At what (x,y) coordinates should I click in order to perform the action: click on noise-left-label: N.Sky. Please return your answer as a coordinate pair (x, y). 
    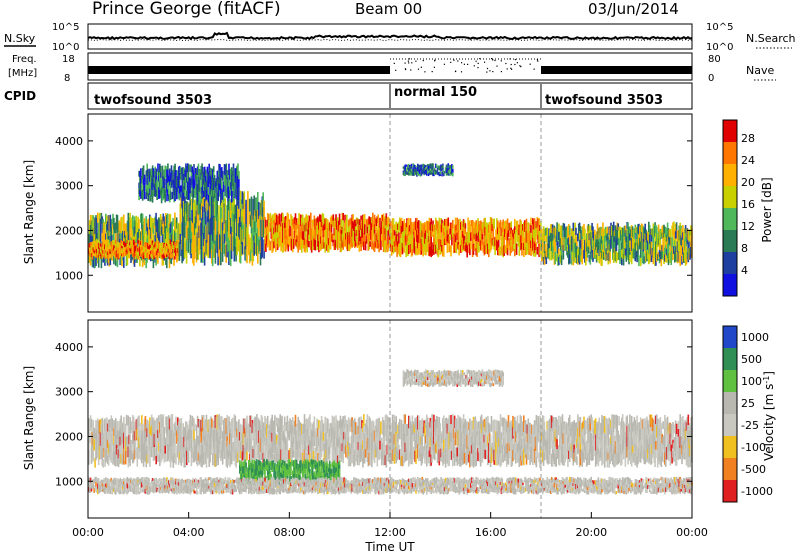
    Looking at the image, I should click on (20, 38).